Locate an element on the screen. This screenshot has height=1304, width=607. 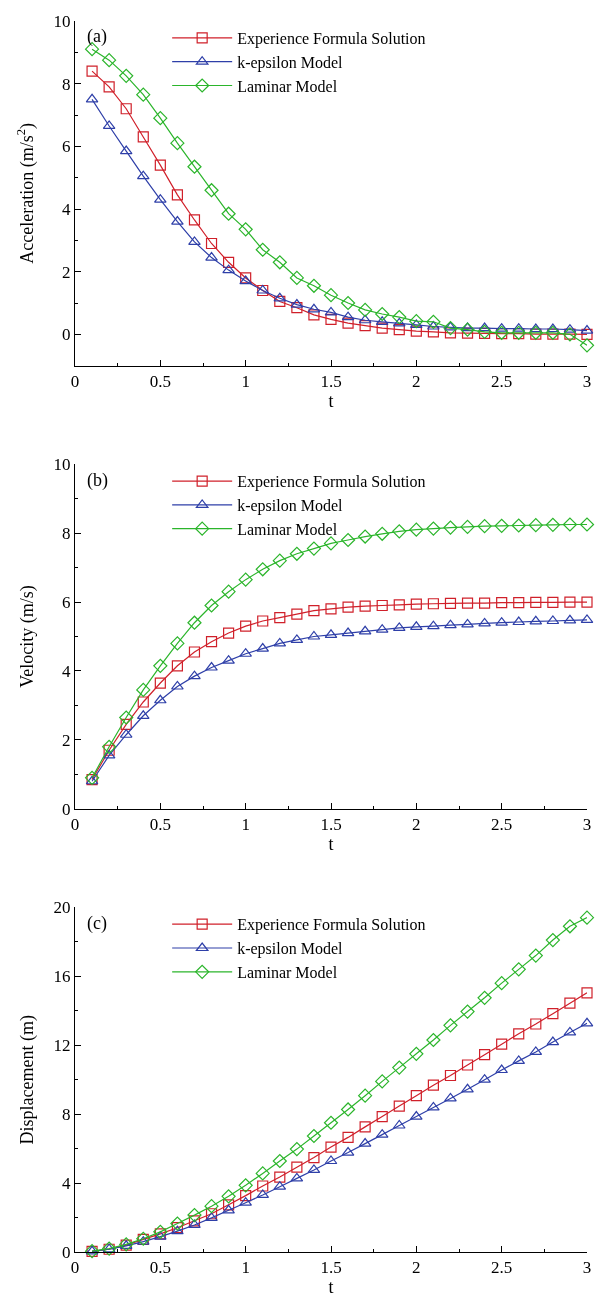
y-tick-label: 0 is located at coordinates (66, 809).